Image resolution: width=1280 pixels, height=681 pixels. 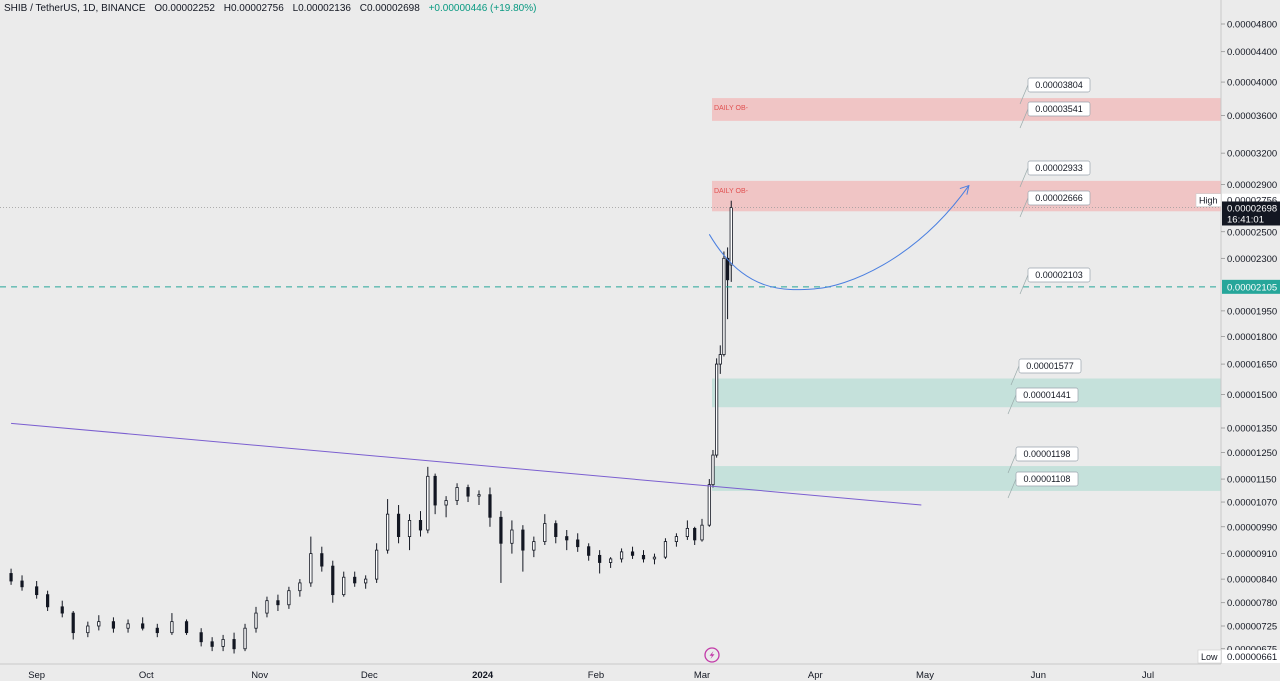 What do you see at coordinates (1050, 366) in the screenshot?
I see `callout-box` at bounding box center [1050, 366].